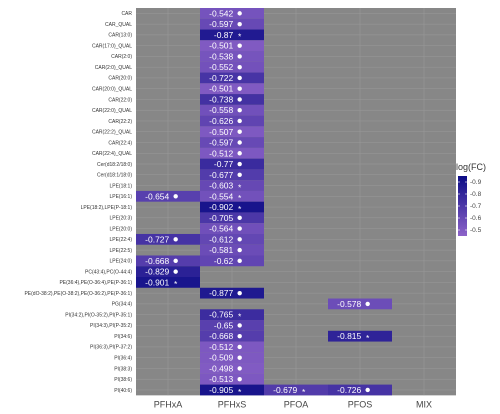  I want to click on row-label: LPE(20:3), so click(120, 219).